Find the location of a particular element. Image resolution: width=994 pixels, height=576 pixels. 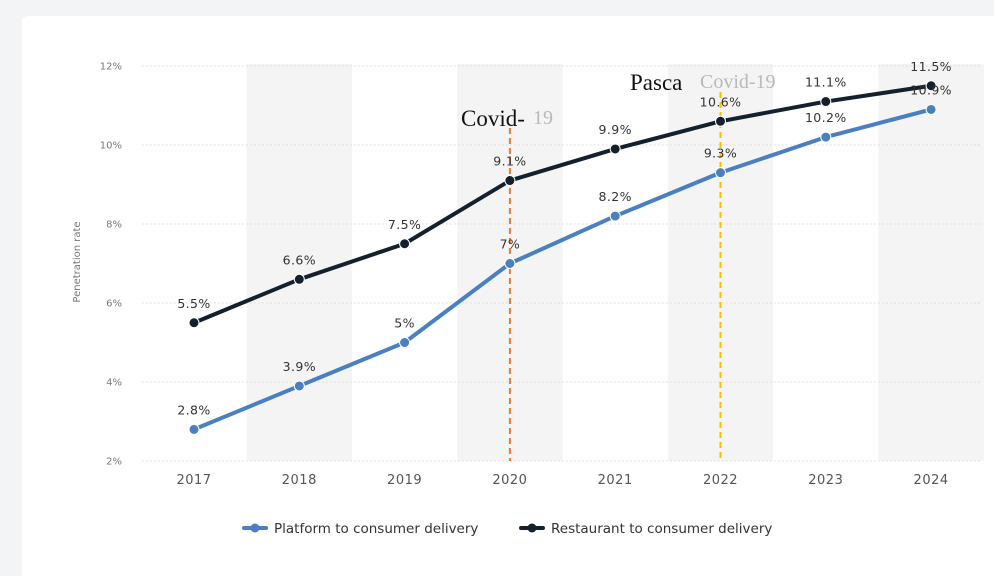

x-tick-label: 2021 is located at coordinates (615, 480).